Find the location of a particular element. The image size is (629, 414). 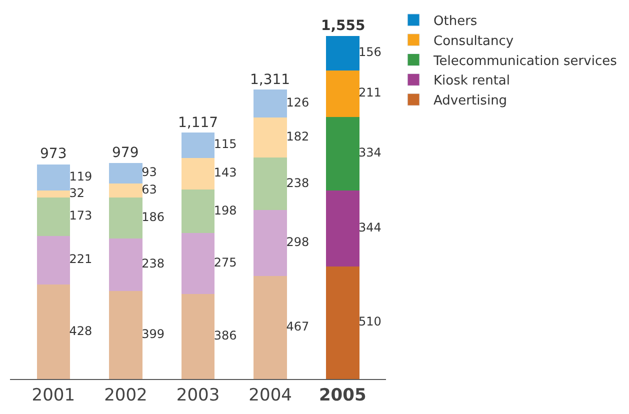

data-label: 198 is located at coordinates (225, 210).